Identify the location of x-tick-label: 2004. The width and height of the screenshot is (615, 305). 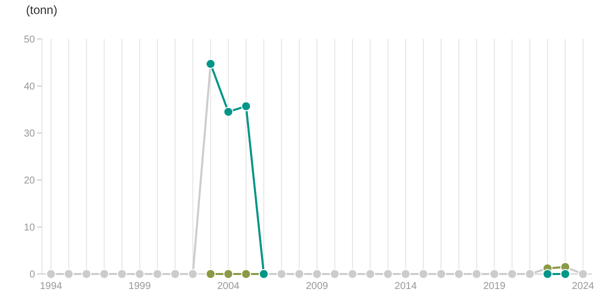
(228, 286).